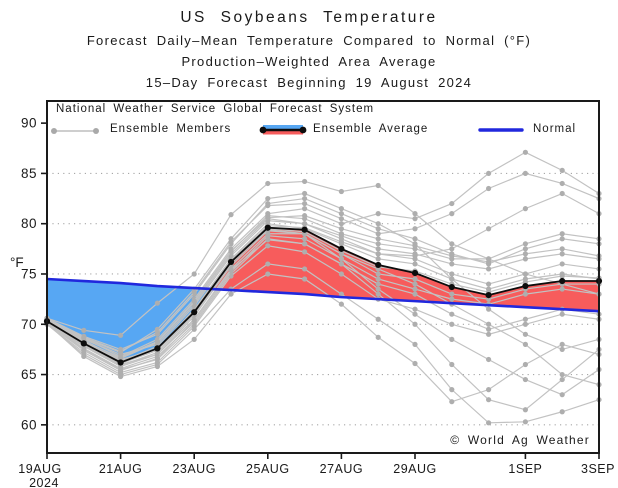 The height and width of the screenshot is (488, 618). I want to click on x-tick-label: 21AUG, so click(121, 469).